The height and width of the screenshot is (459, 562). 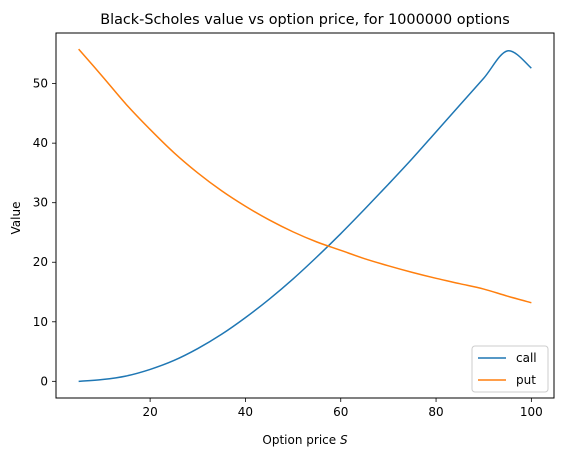 I want to click on legend-label-call: call, so click(x=526, y=358).